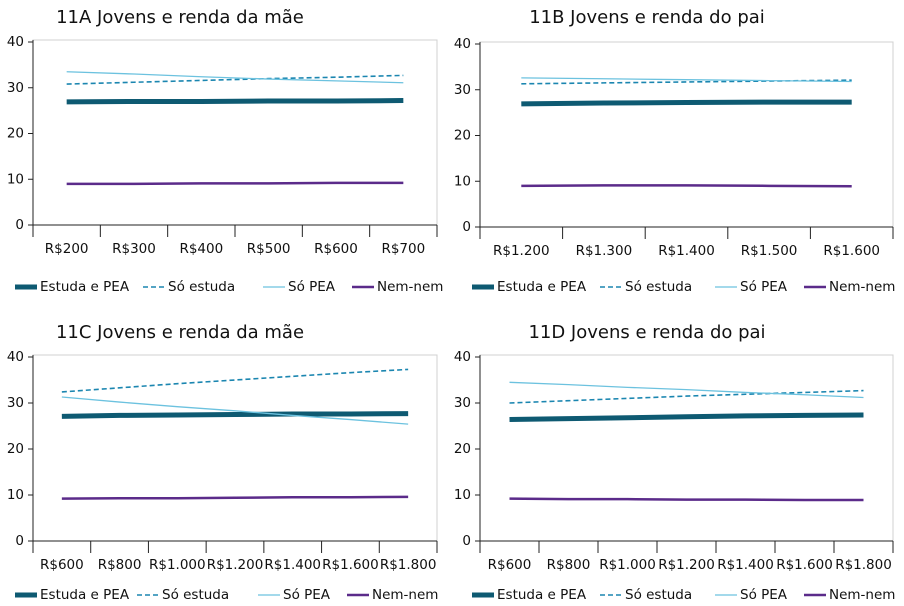 The width and height of the screenshot is (904, 606). I want to click on x-tick-label: R$1.300, so click(604, 251).